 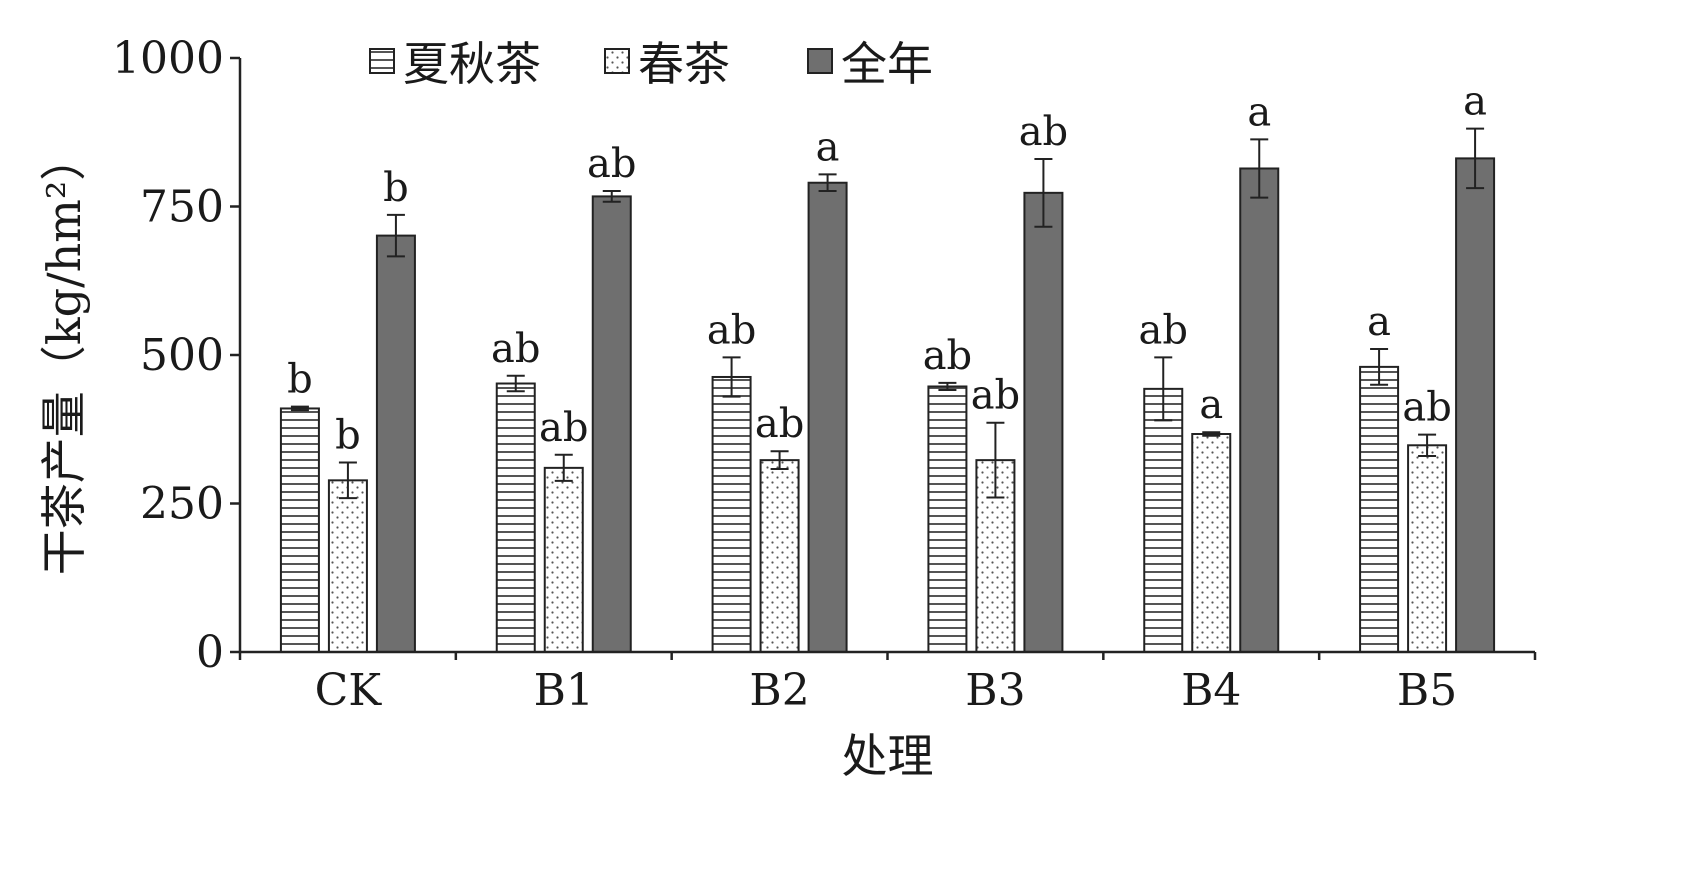 I want to click on y-tick-label: 0, so click(x=210, y=652).